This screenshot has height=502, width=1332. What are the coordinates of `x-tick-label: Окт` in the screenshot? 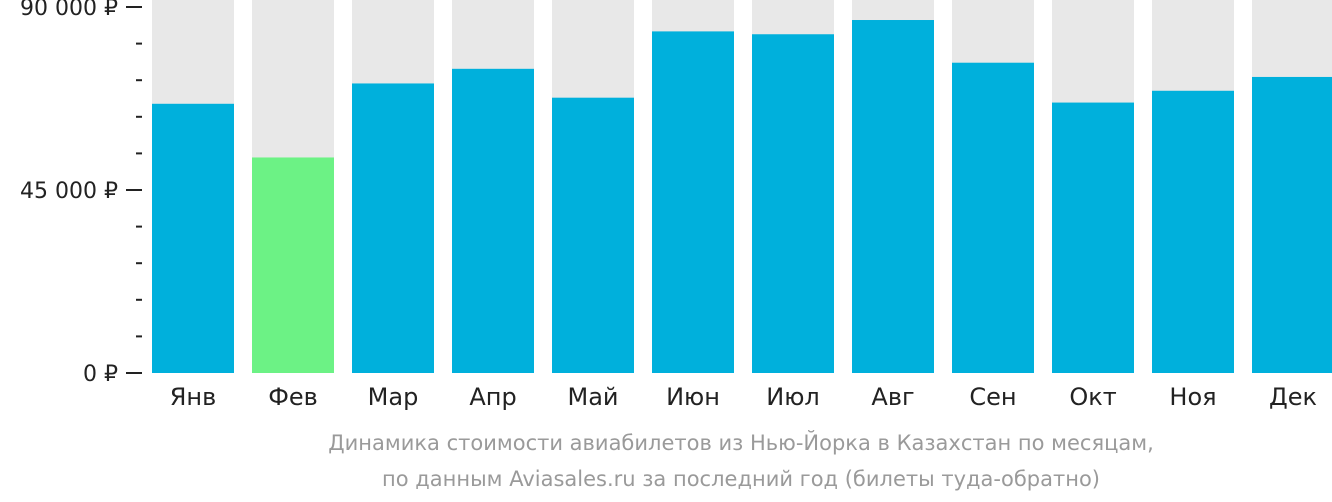 It's located at (1092, 397).